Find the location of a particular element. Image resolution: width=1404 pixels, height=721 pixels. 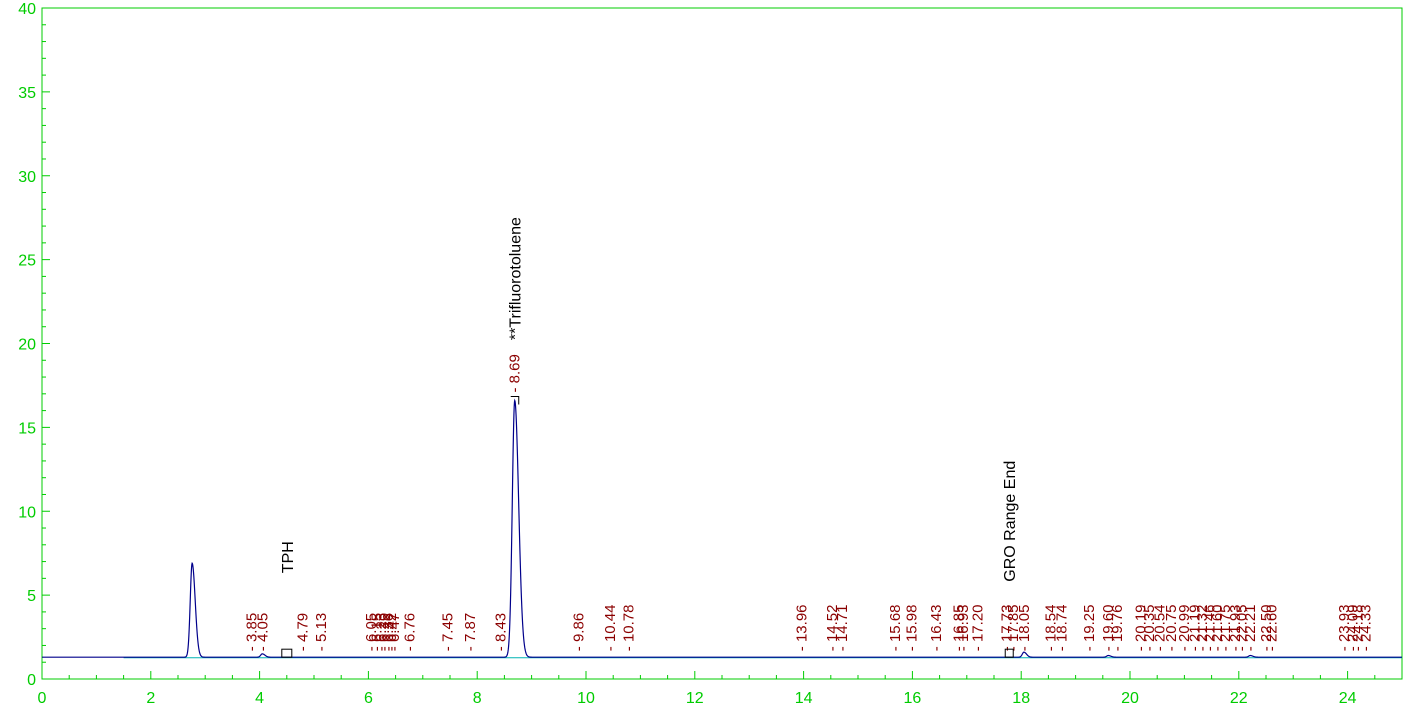

retention-time-label: - 6.42 is located at coordinates (391, 632).